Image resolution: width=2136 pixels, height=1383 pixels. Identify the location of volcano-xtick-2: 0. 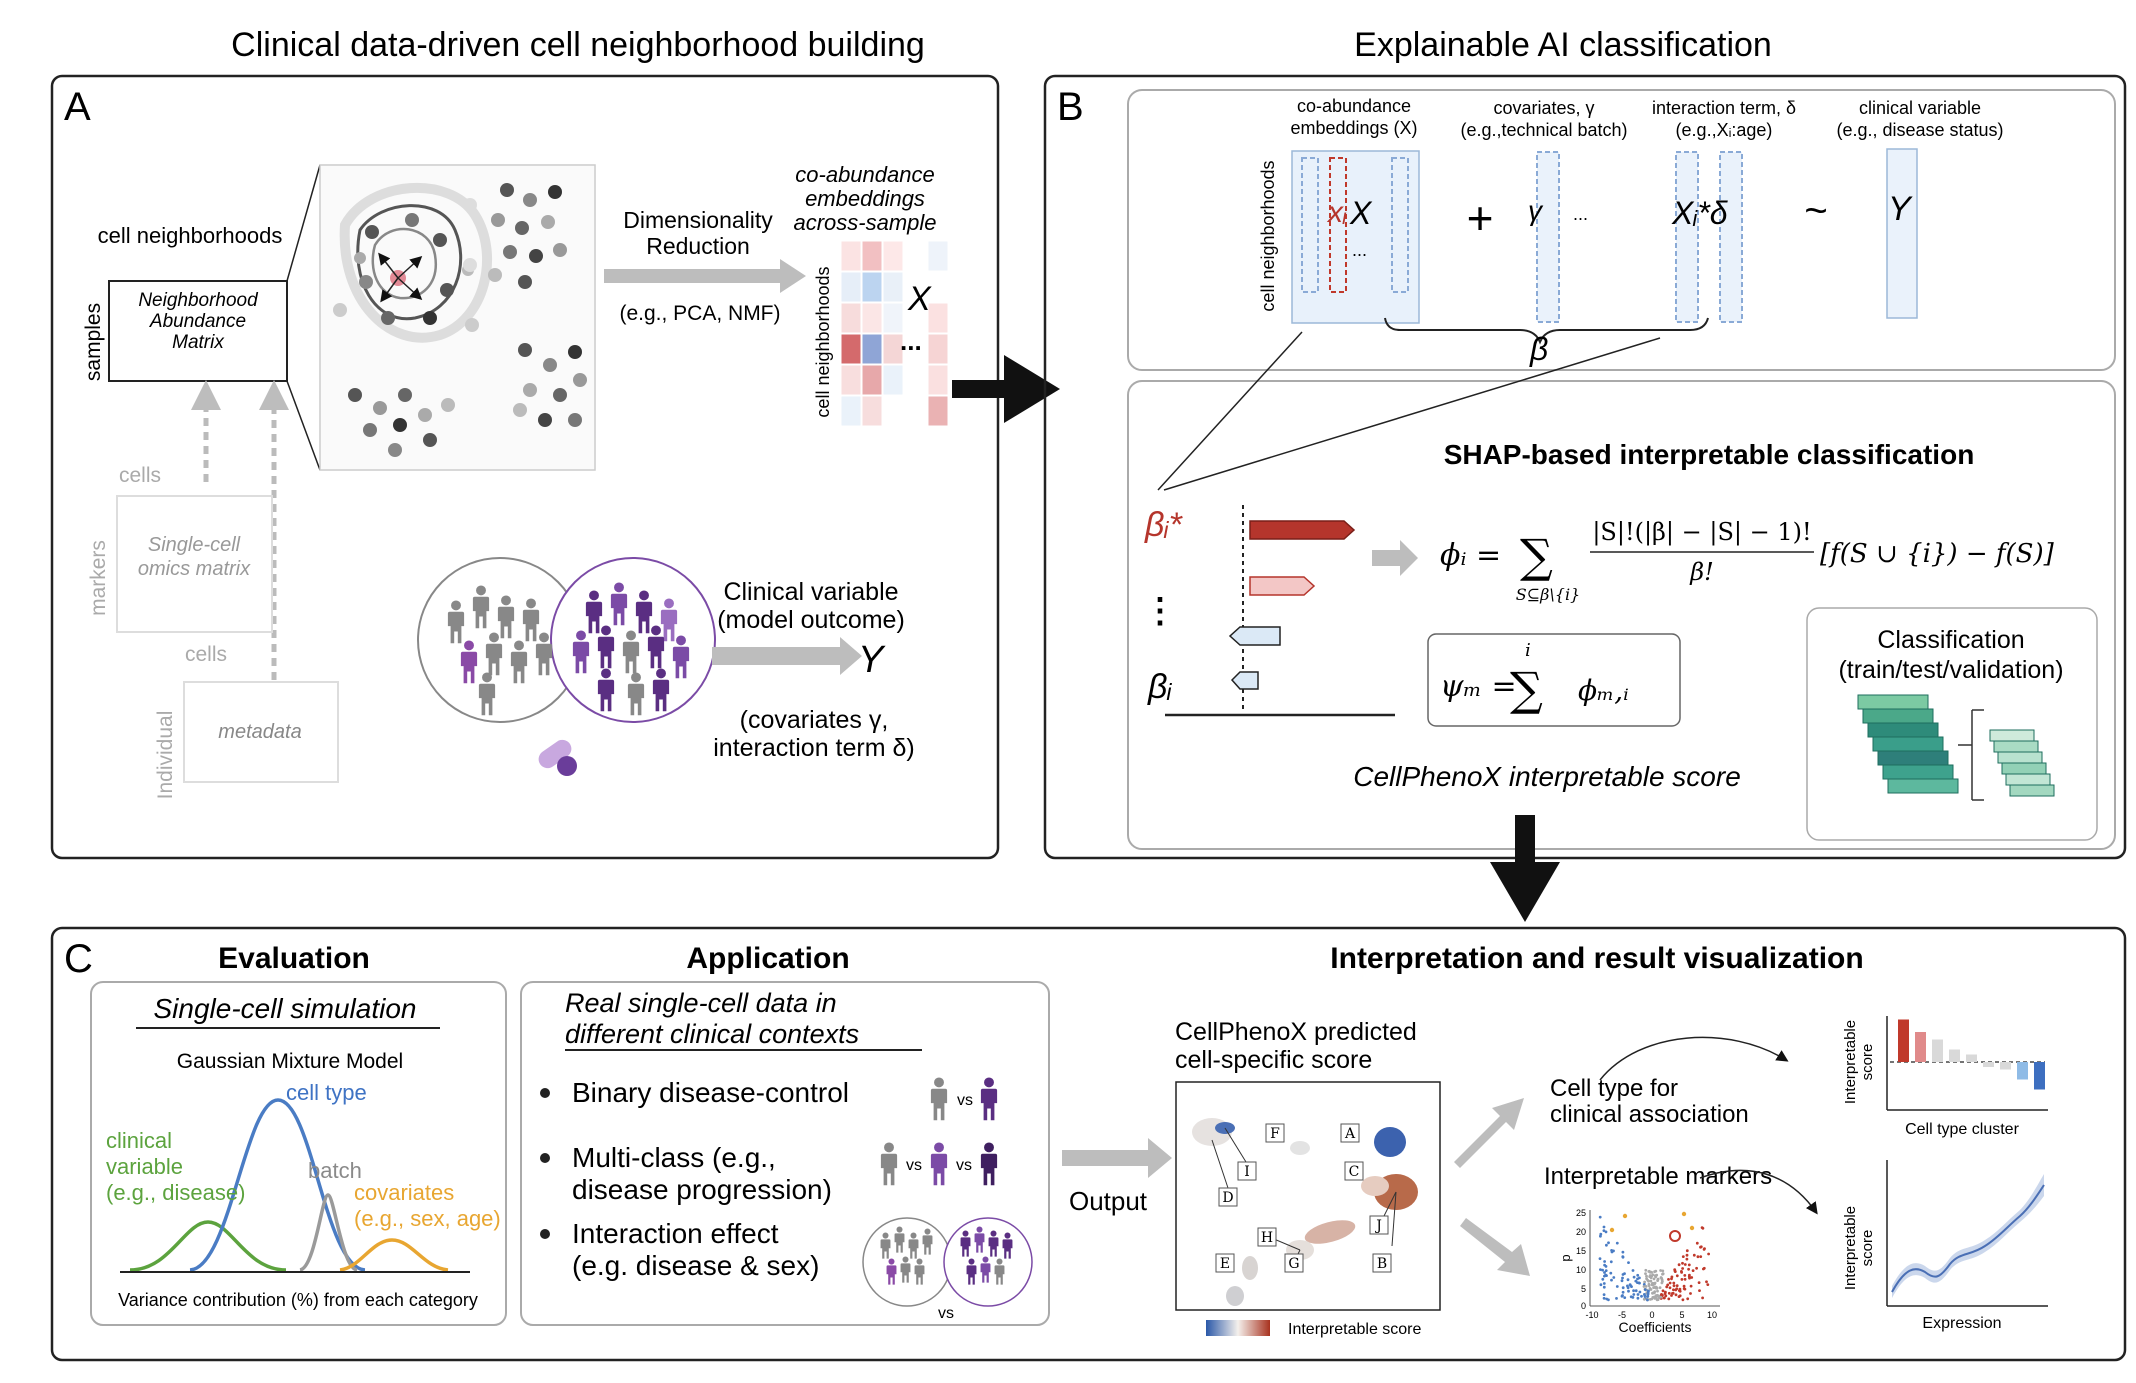
(1651, 1315).